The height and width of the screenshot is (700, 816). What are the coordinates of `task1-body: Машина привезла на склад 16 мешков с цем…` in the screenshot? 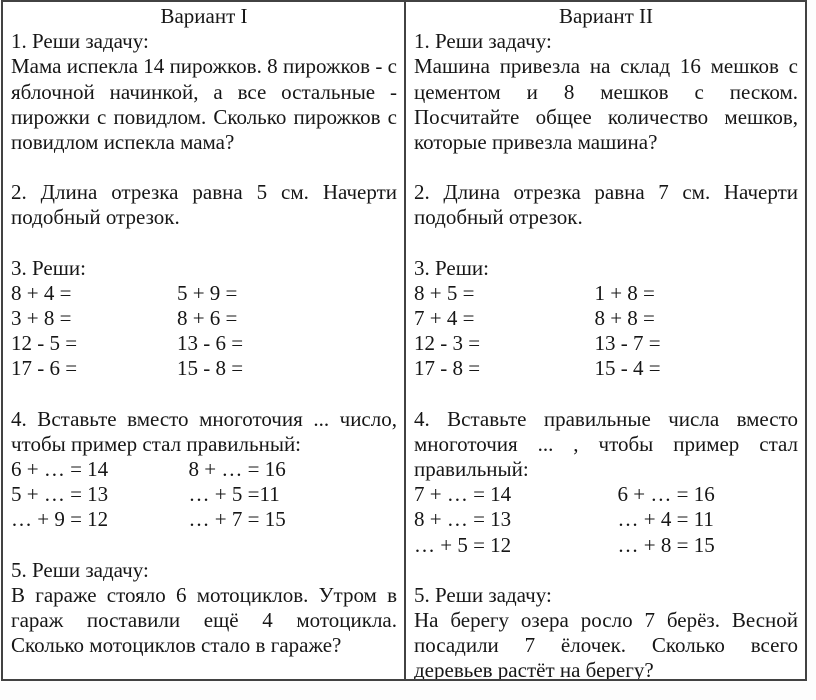 It's located at (606, 104).